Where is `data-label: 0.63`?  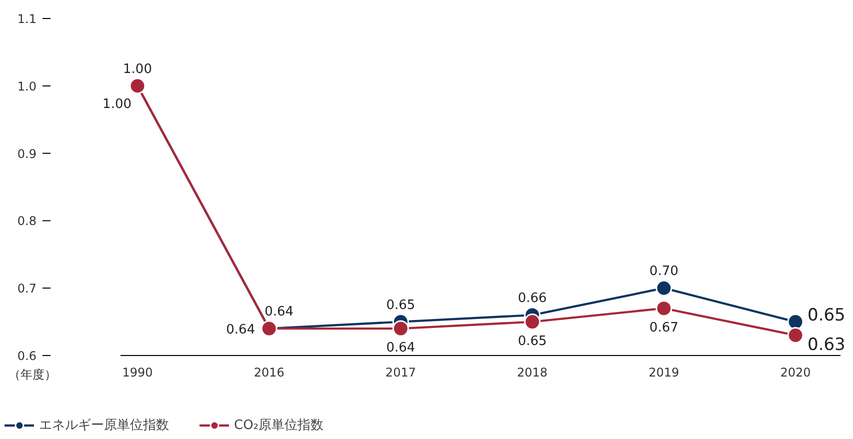 data-label: 0.63 is located at coordinates (827, 344).